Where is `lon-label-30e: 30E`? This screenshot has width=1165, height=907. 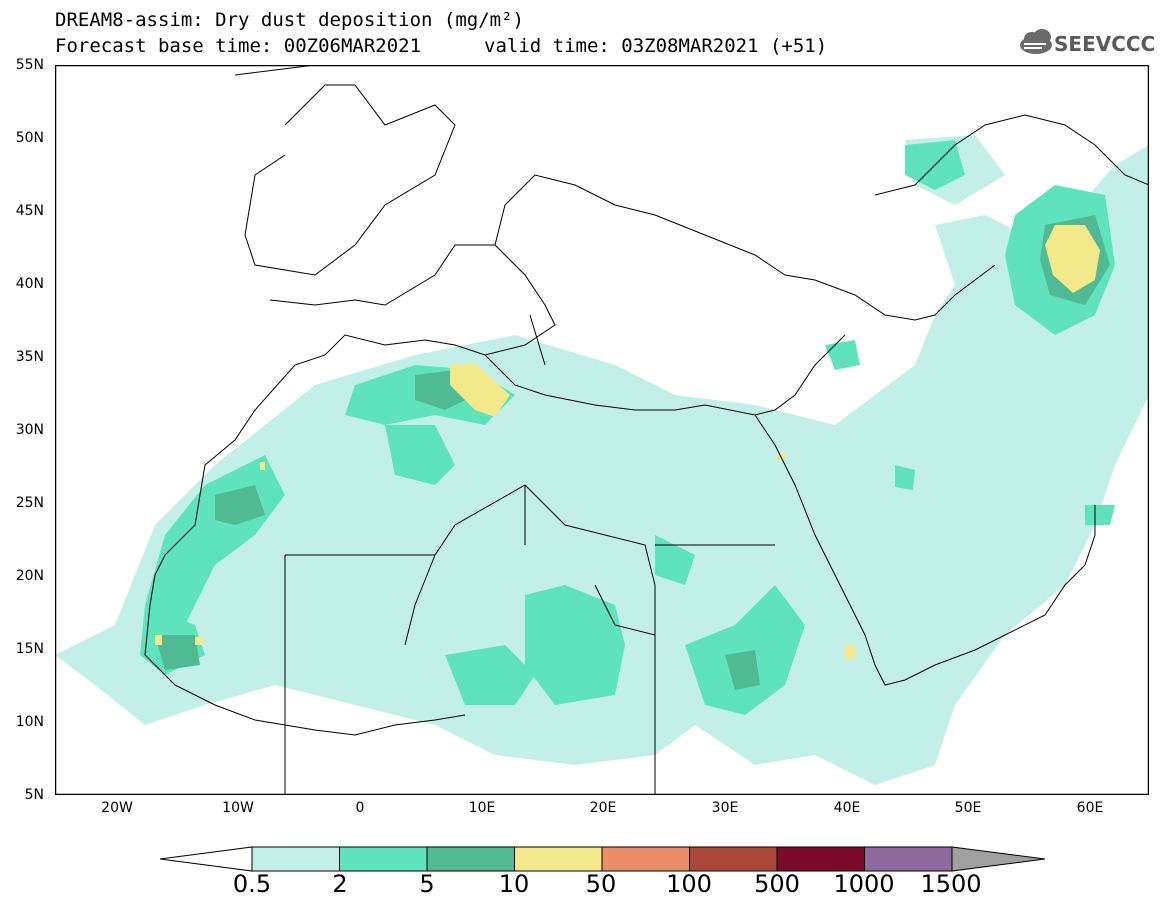
lon-label-30e: 30E is located at coordinates (725, 808).